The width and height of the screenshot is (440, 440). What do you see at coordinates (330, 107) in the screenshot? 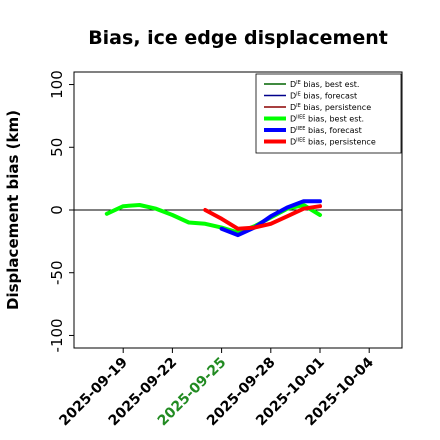
I see `legend-label-2: DIE bias, persistence` at bounding box center [330, 107].